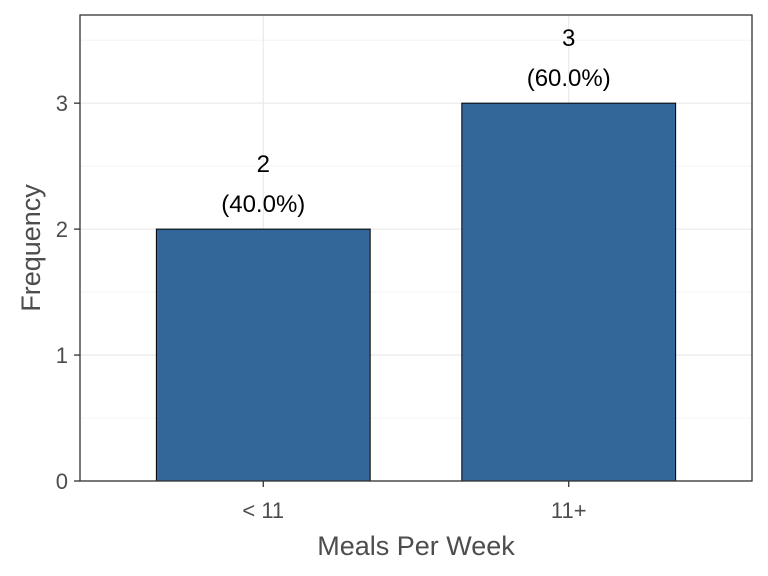 This screenshot has width=768, height=576. I want to click on y-tick-label: 1, so click(62, 355).